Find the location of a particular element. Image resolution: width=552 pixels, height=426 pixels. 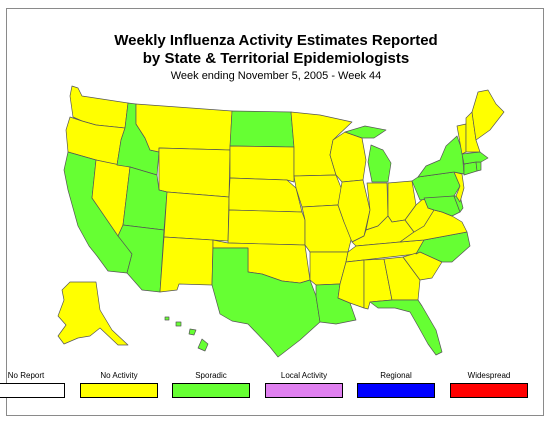

state-hawaii-oahu is located at coordinates (178, 324).